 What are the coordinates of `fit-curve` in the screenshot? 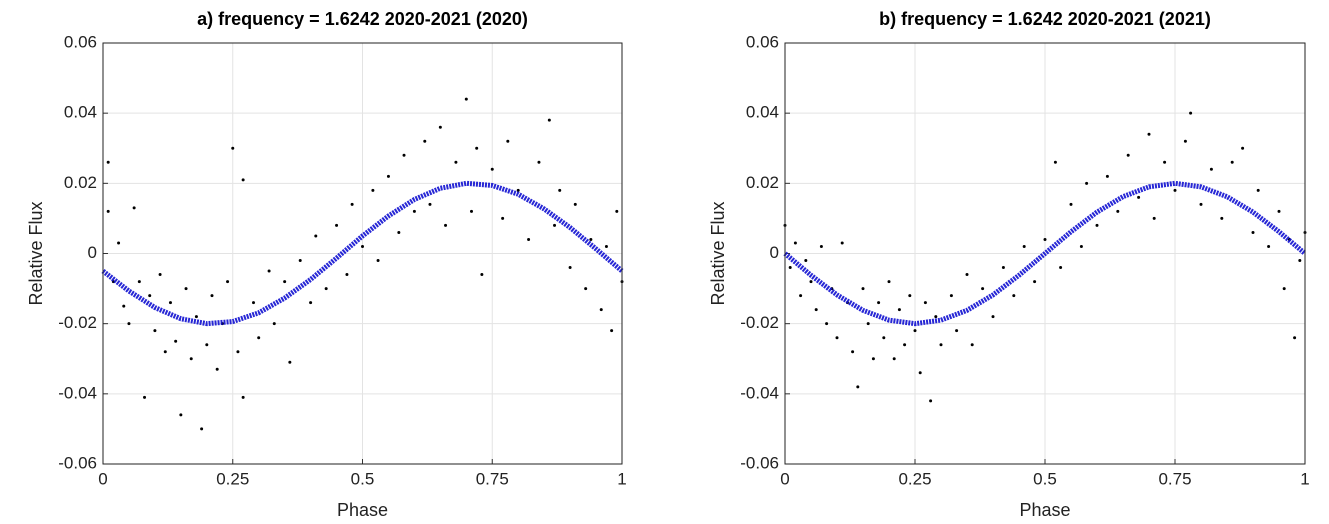 It's located at (1045, 253).